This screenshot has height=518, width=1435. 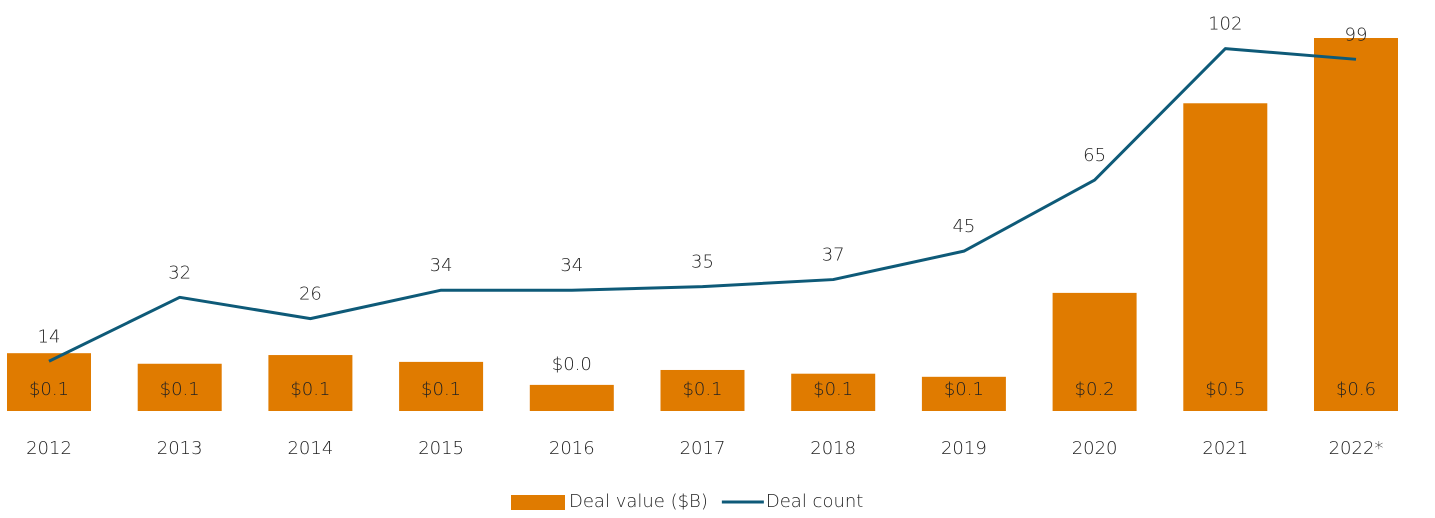 What do you see at coordinates (572, 448) in the screenshot?
I see `x-tick-label: 2016` at bounding box center [572, 448].